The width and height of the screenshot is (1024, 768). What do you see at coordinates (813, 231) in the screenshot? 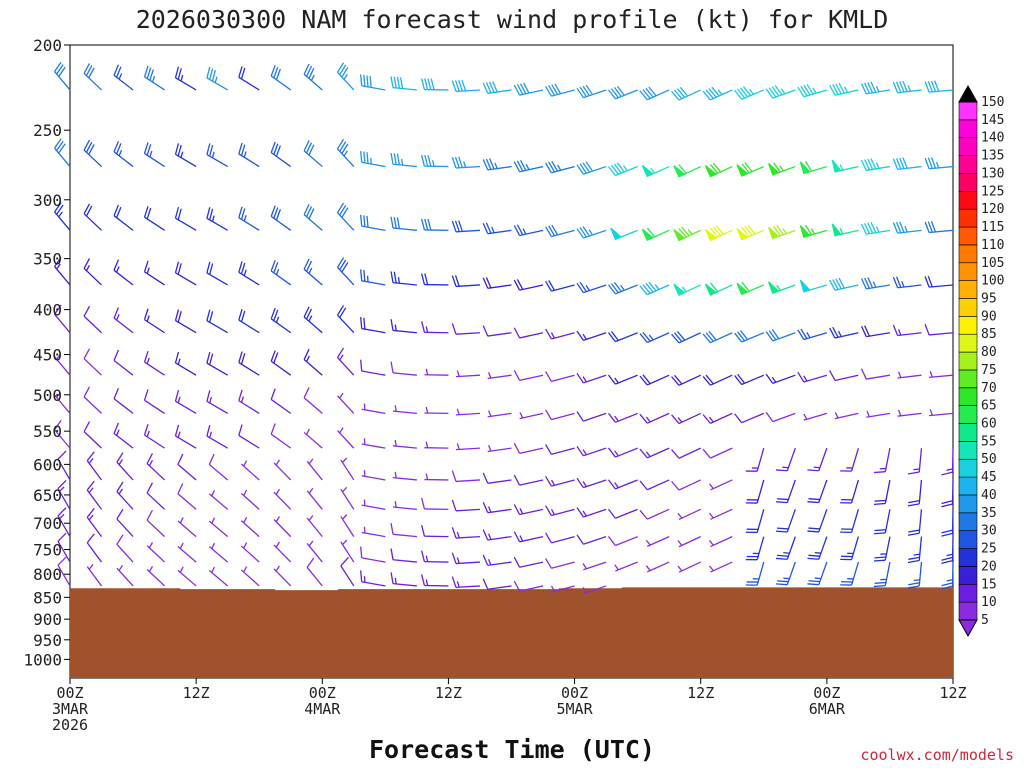
I see `wind-barb-72h-325hpa` at bounding box center [813, 231].